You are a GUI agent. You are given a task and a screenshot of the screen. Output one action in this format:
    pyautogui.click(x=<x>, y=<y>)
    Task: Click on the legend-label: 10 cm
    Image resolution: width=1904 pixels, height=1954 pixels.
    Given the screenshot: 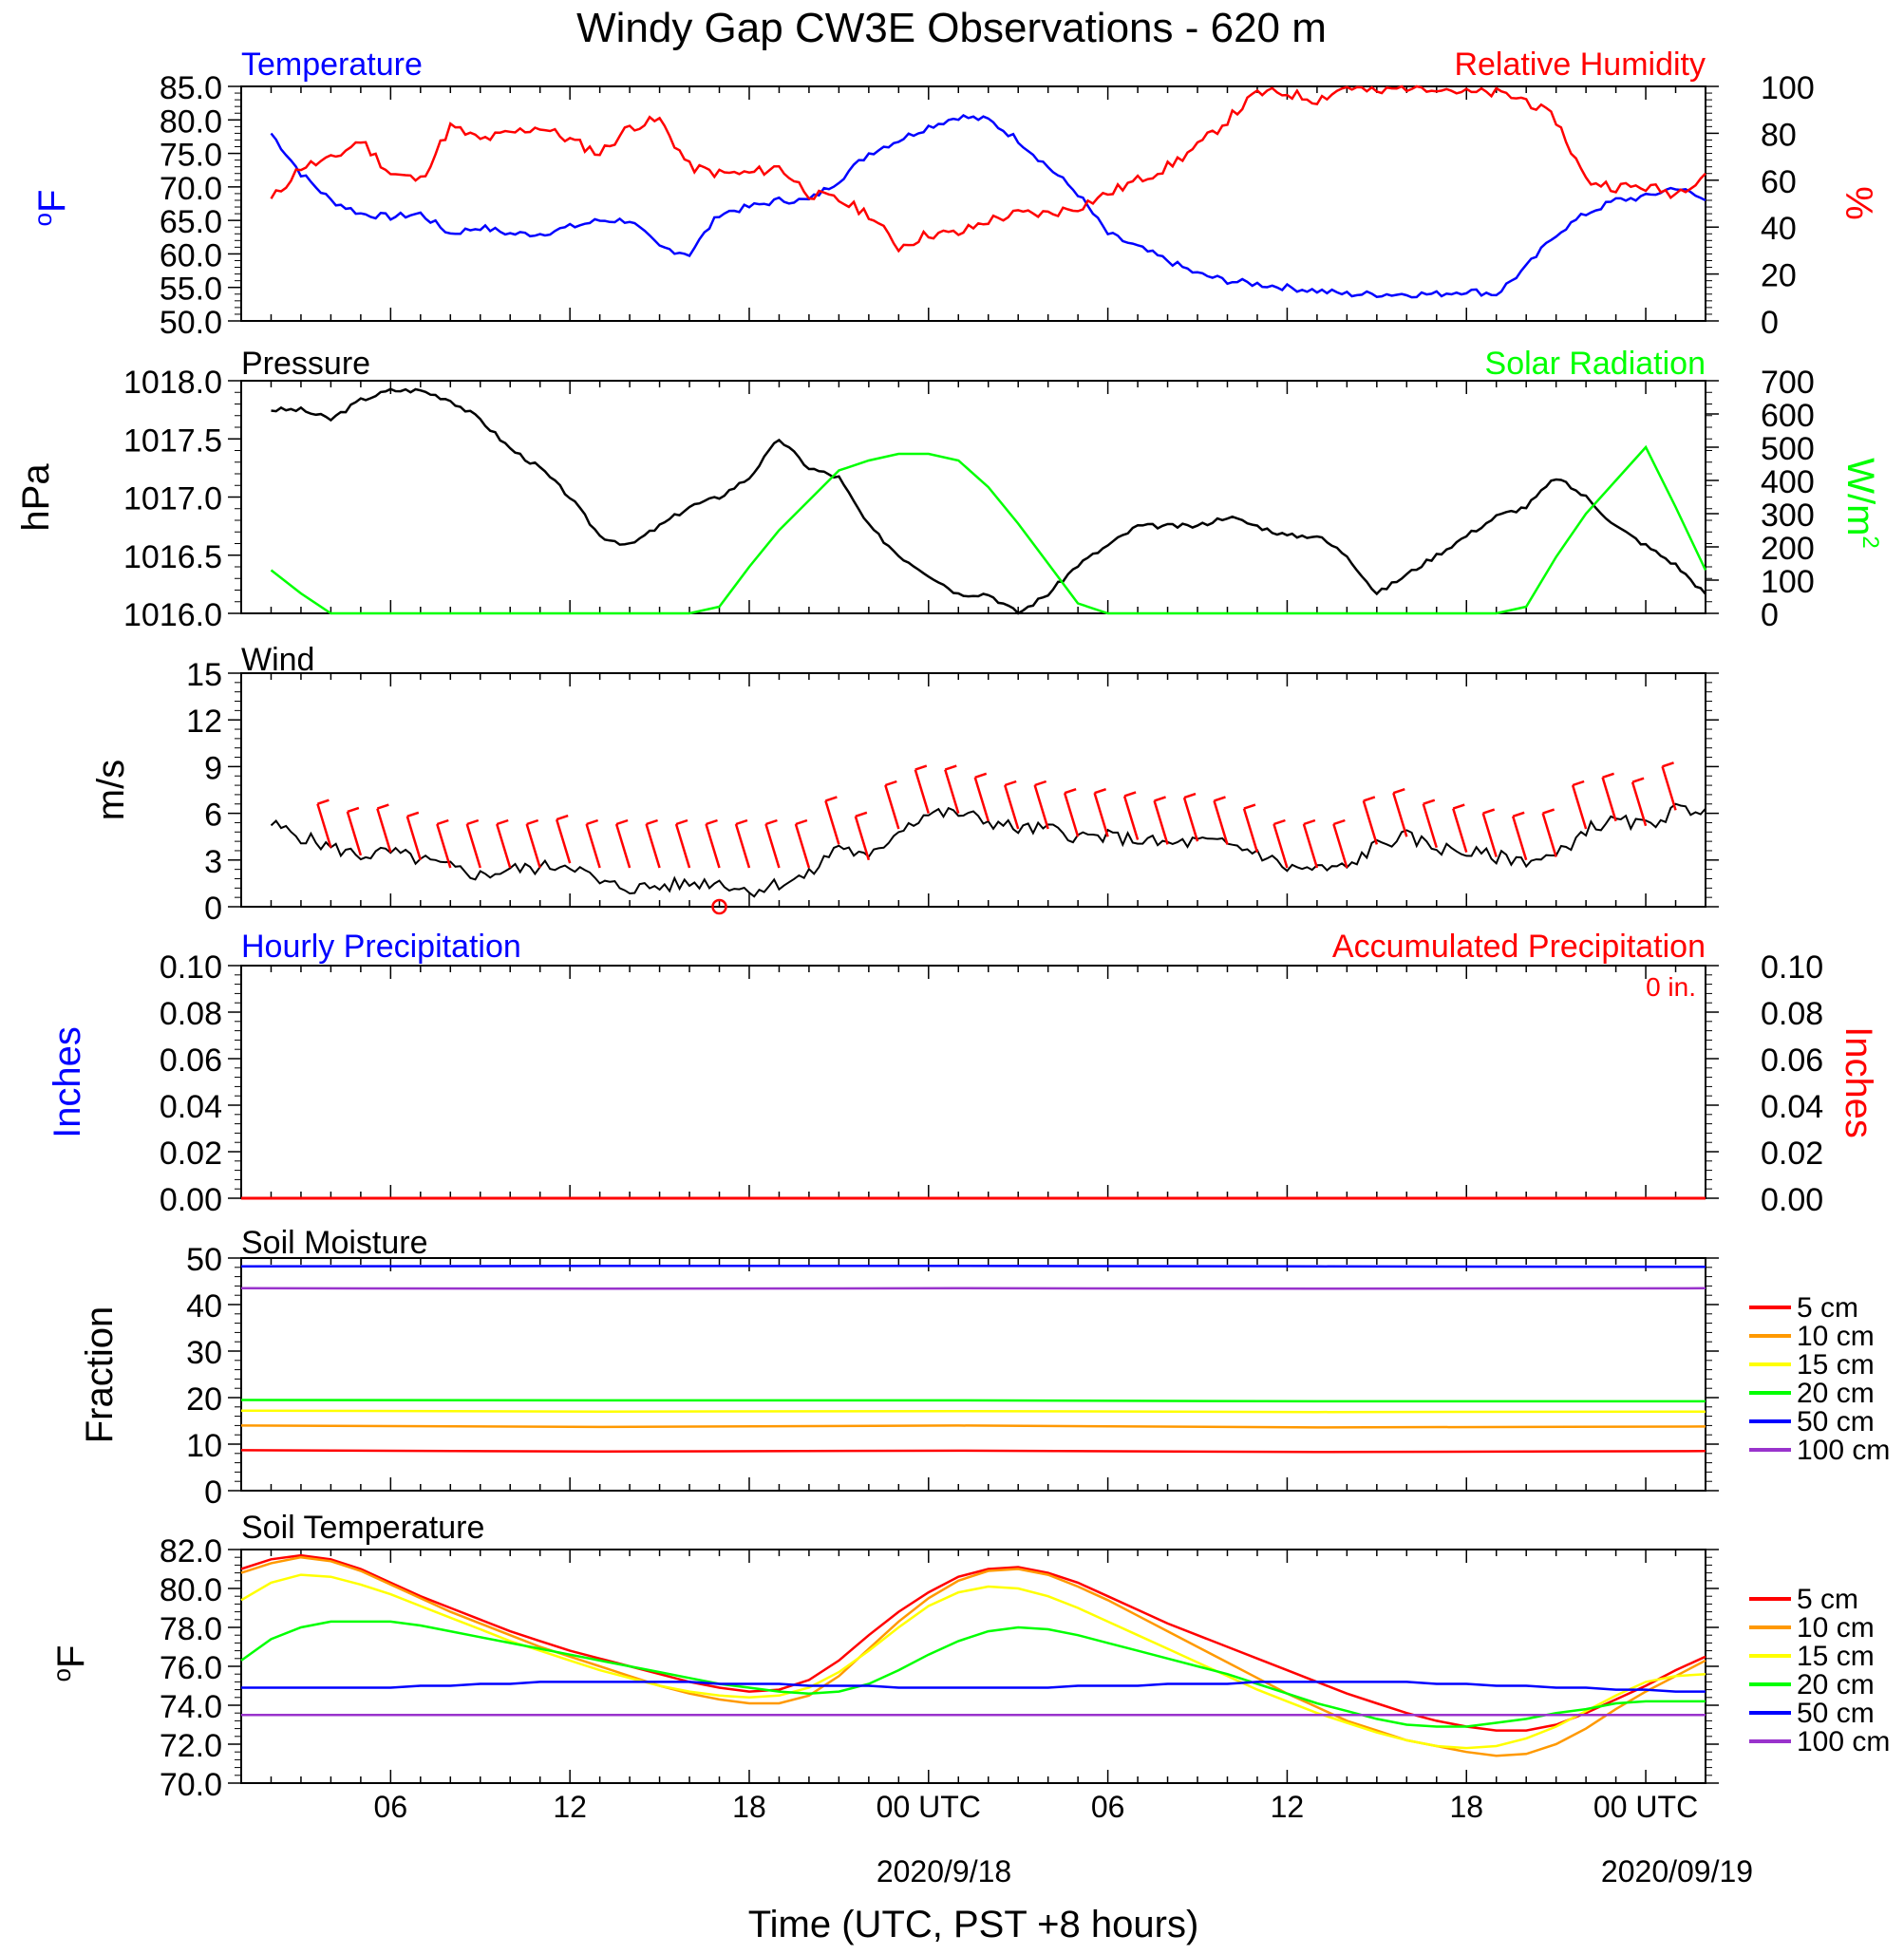 What is the action you would take?
    pyautogui.click(x=1836, y=1628)
    